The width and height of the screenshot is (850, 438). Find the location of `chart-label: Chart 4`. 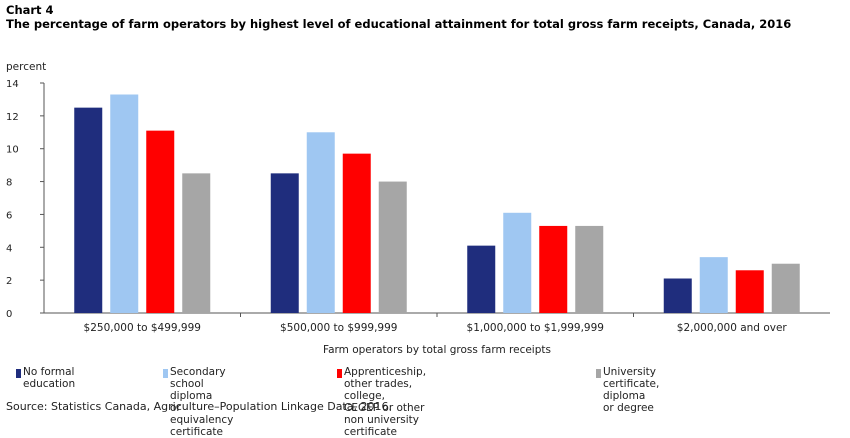

chart-label: Chart 4 is located at coordinates (30, 10).